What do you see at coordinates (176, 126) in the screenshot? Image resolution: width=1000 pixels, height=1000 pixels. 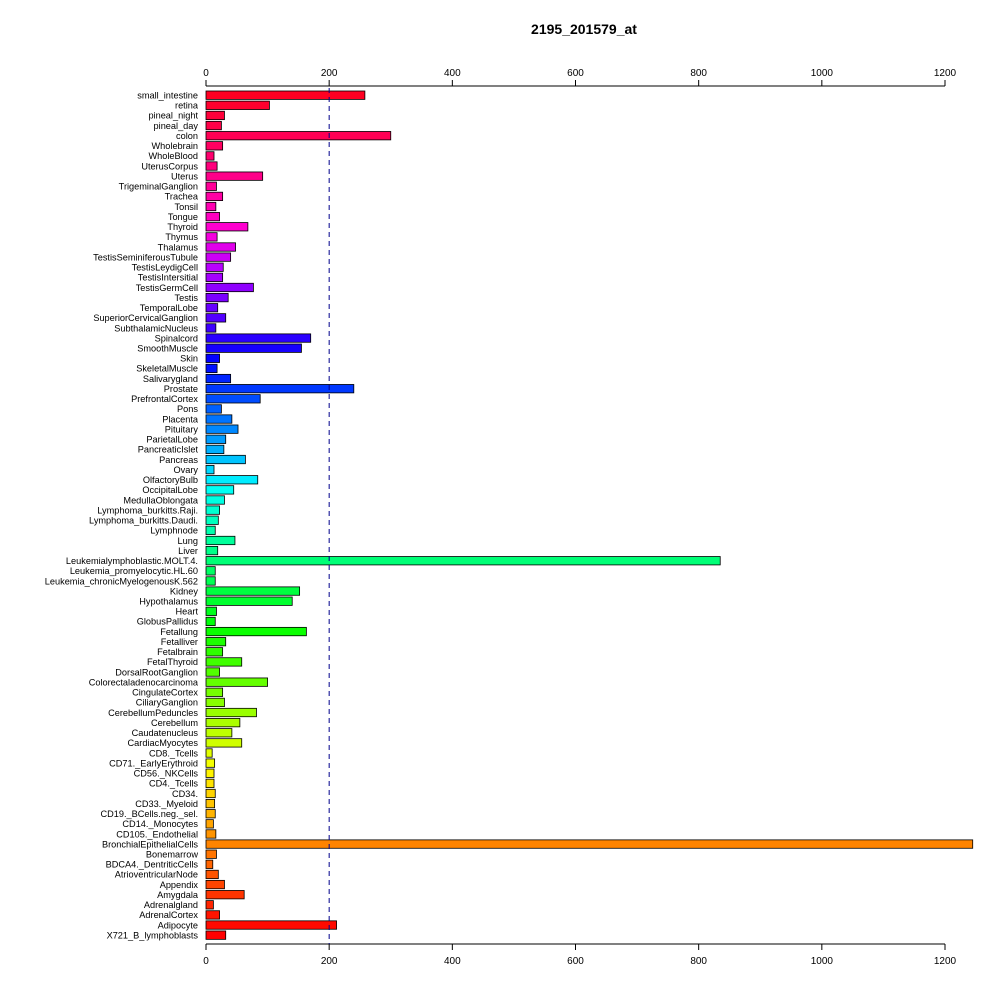 I see `category-label: pineal_day` at bounding box center [176, 126].